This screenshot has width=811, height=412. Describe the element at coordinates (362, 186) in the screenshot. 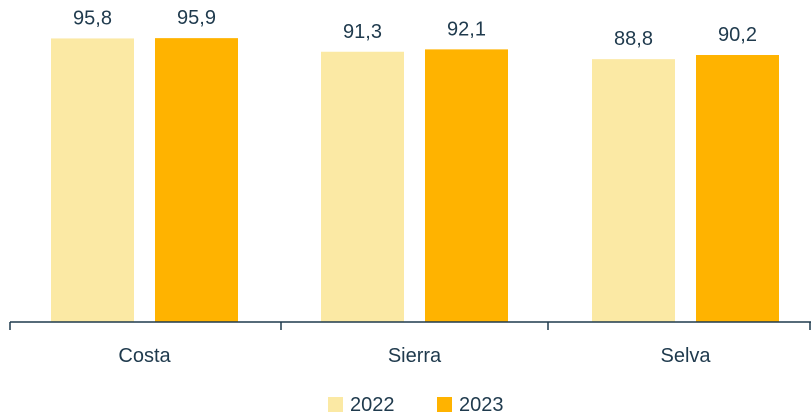

I see `bar-sierra-2022` at that location.